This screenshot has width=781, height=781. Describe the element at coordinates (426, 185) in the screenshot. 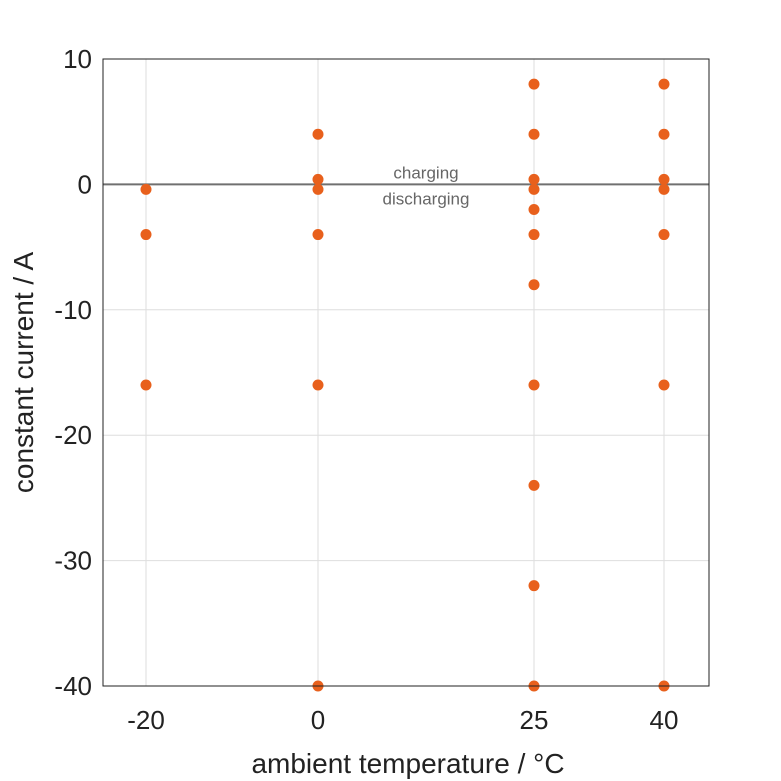

I see `annotations: charging discharging` at that location.